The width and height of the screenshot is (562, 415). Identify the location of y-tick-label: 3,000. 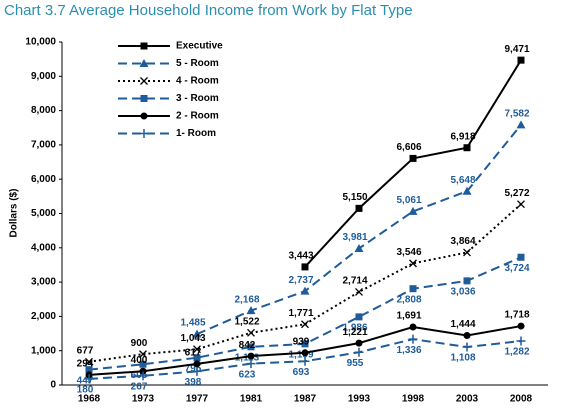
(43, 282).